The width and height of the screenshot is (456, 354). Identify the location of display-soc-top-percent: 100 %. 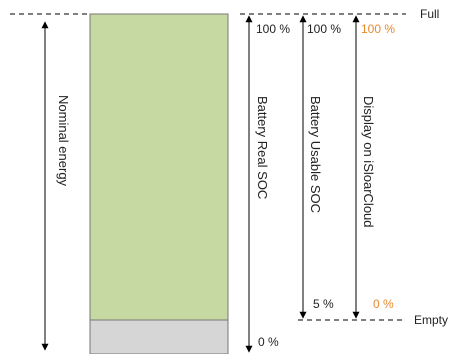
(378, 29).